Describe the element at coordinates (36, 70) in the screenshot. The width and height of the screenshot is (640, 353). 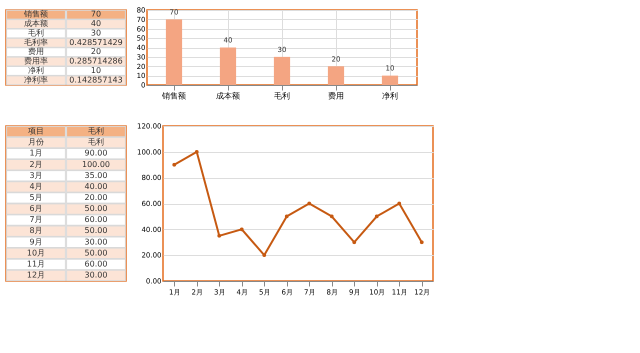
I see `text: 净利` at that location.